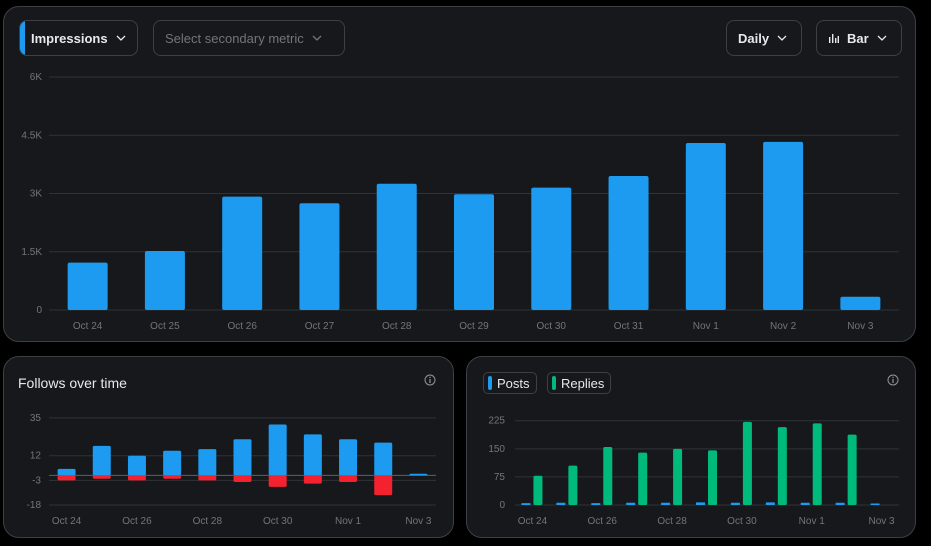 This screenshot has width=931, height=546. What do you see at coordinates (36, 77) in the screenshot?
I see `y-tick-label: 6K` at bounding box center [36, 77].